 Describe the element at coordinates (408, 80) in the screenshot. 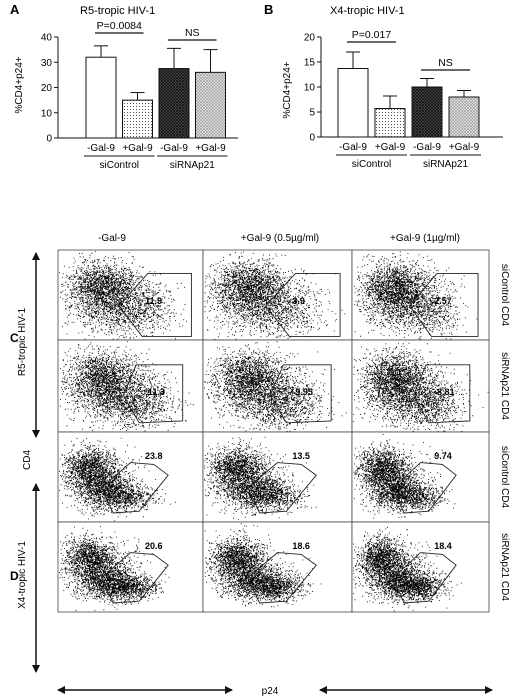

I see `error-bars-b` at that location.